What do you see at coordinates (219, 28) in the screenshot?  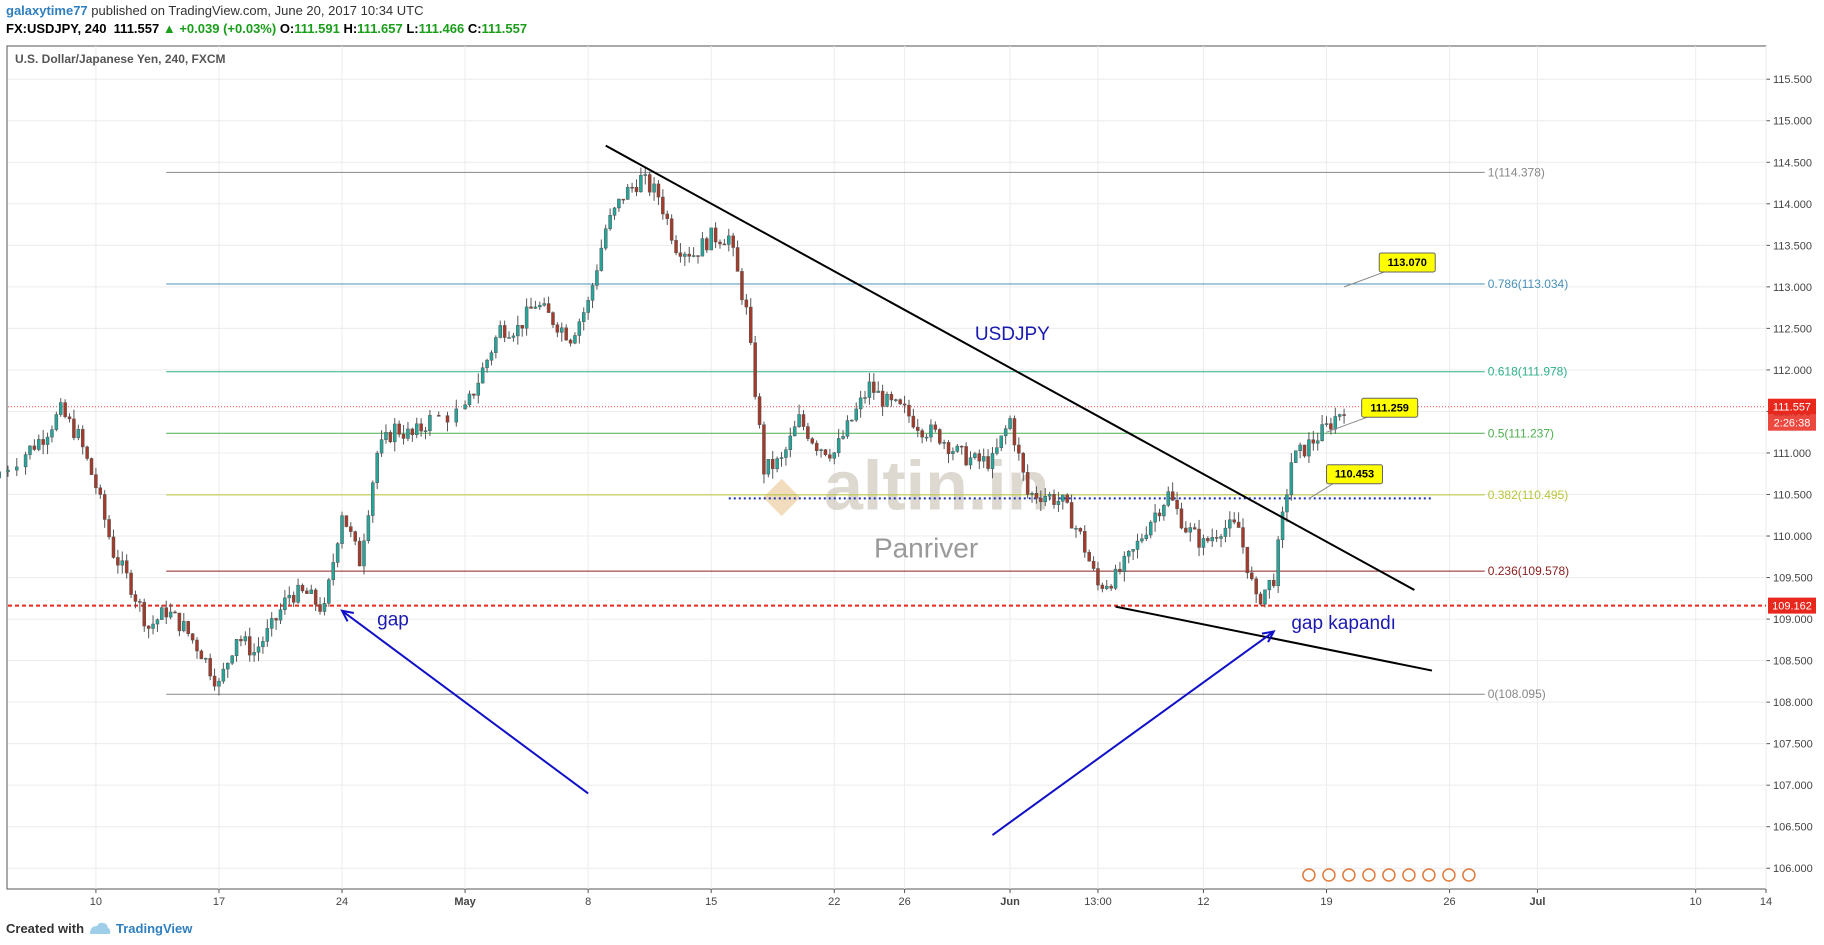 I see `change-value: ▲ +0.039 (+0.03%)` at bounding box center [219, 28].